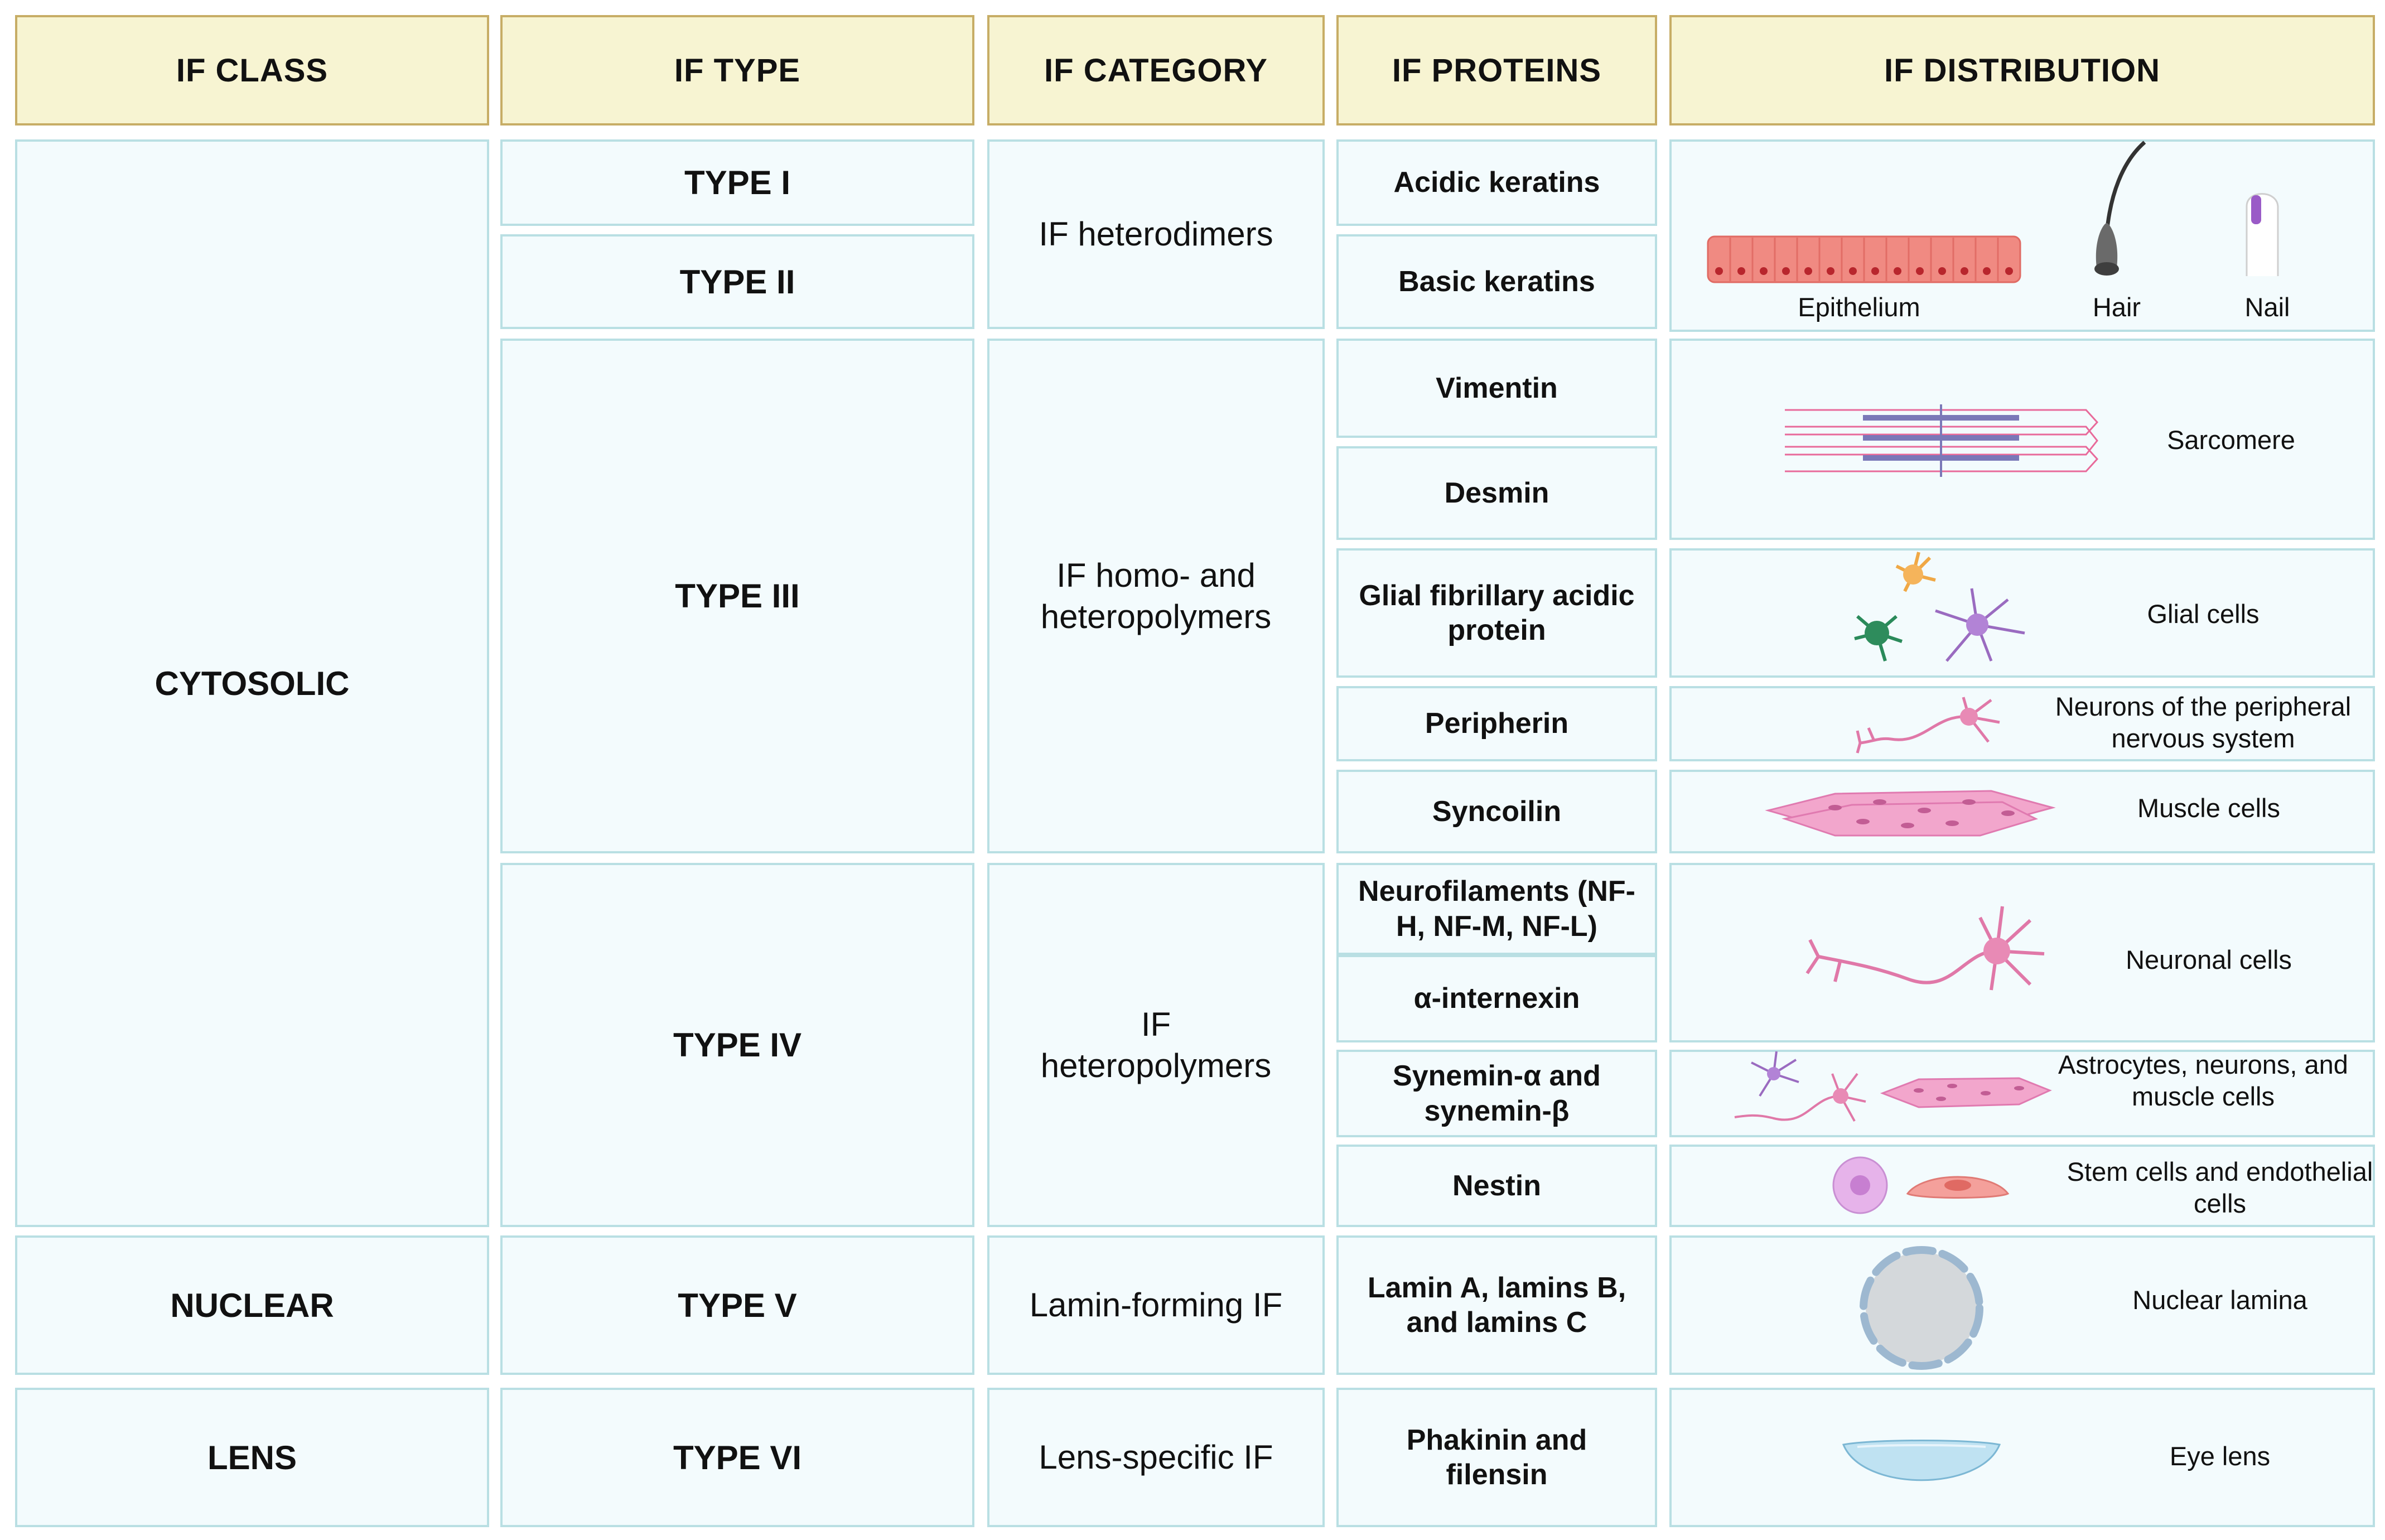 This screenshot has height=1540, width=2385. I want to click on type-v: TYPE V, so click(737, 1305).